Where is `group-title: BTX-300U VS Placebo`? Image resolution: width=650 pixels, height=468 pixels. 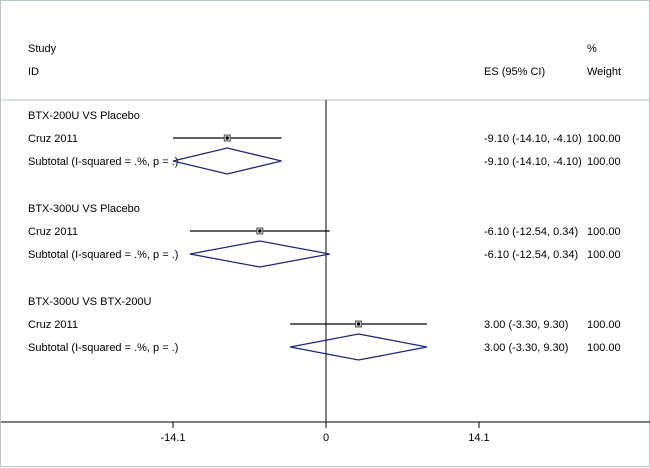
group-title: BTX-300U VS Placebo is located at coordinates (84, 209).